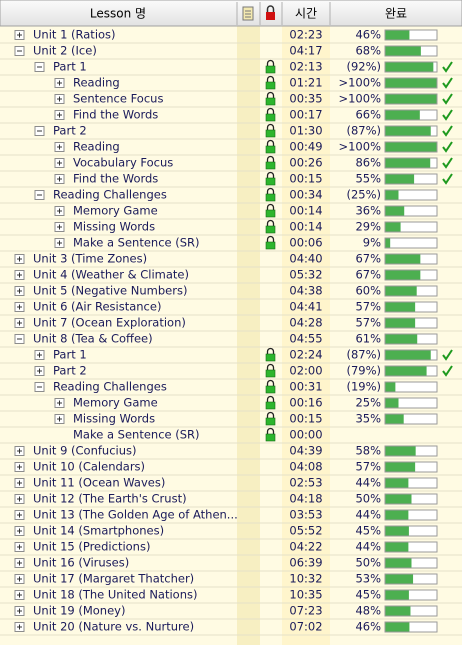 Image resolution: width=462 pixels, height=649 pixels. I want to click on tree-row: Part 1 02:24 (87%), so click(231, 356).